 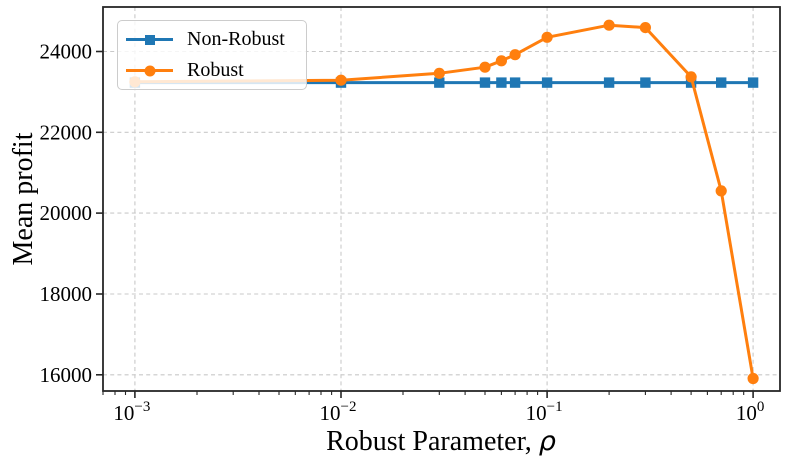 What do you see at coordinates (236, 39) in the screenshot?
I see `legend-label: Non-Robust` at bounding box center [236, 39].